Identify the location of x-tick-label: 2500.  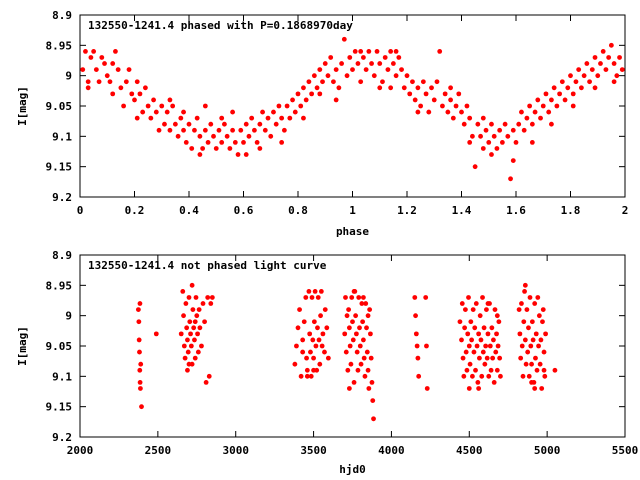
(158, 450).